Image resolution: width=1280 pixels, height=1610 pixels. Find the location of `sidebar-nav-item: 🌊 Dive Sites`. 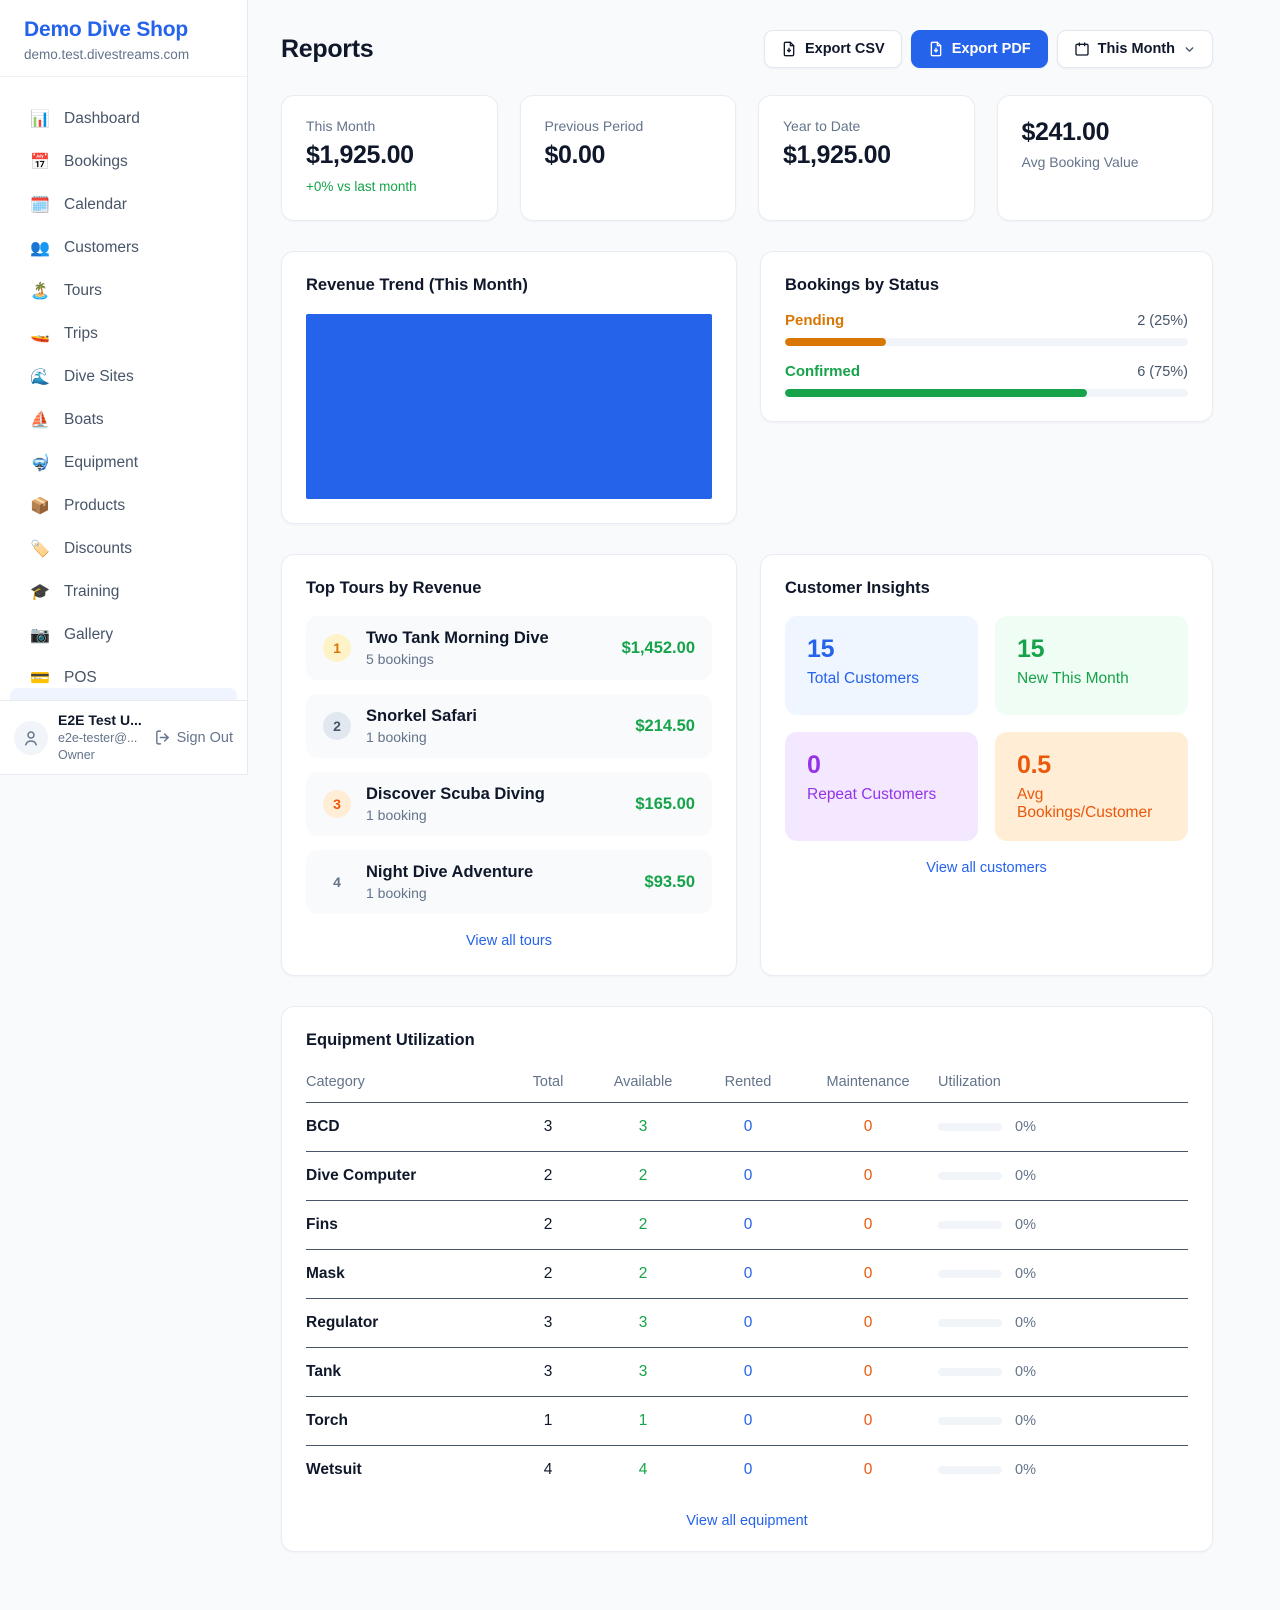

sidebar-nav-item: 🌊 Dive Sites is located at coordinates (123, 376).